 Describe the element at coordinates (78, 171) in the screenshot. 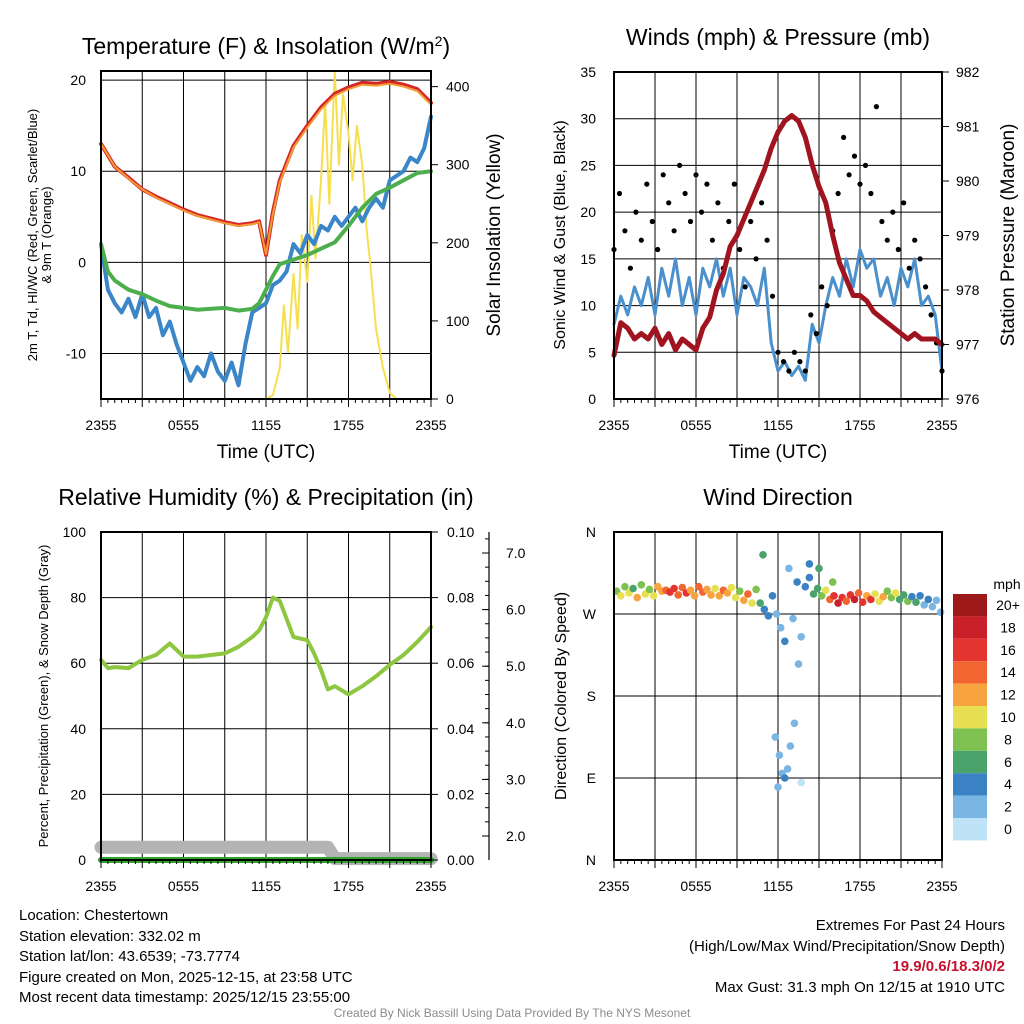

I see `temperature-y-tick-label: 10` at that location.